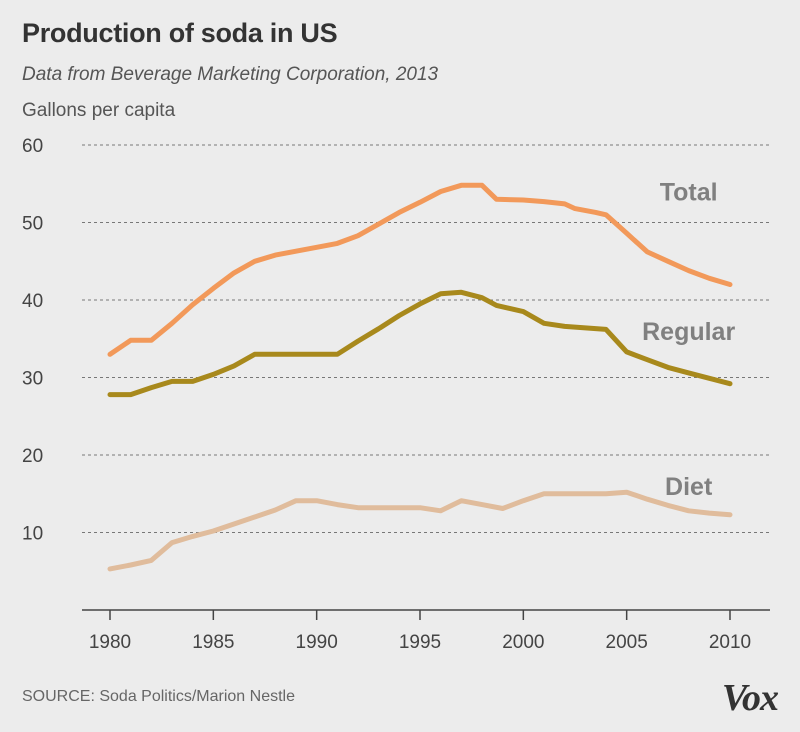 This screenshot has width=800, height=732. Describe the element at coordinates (32, 379) in the screenshot. I see `y-tick-label: 30` at that location.